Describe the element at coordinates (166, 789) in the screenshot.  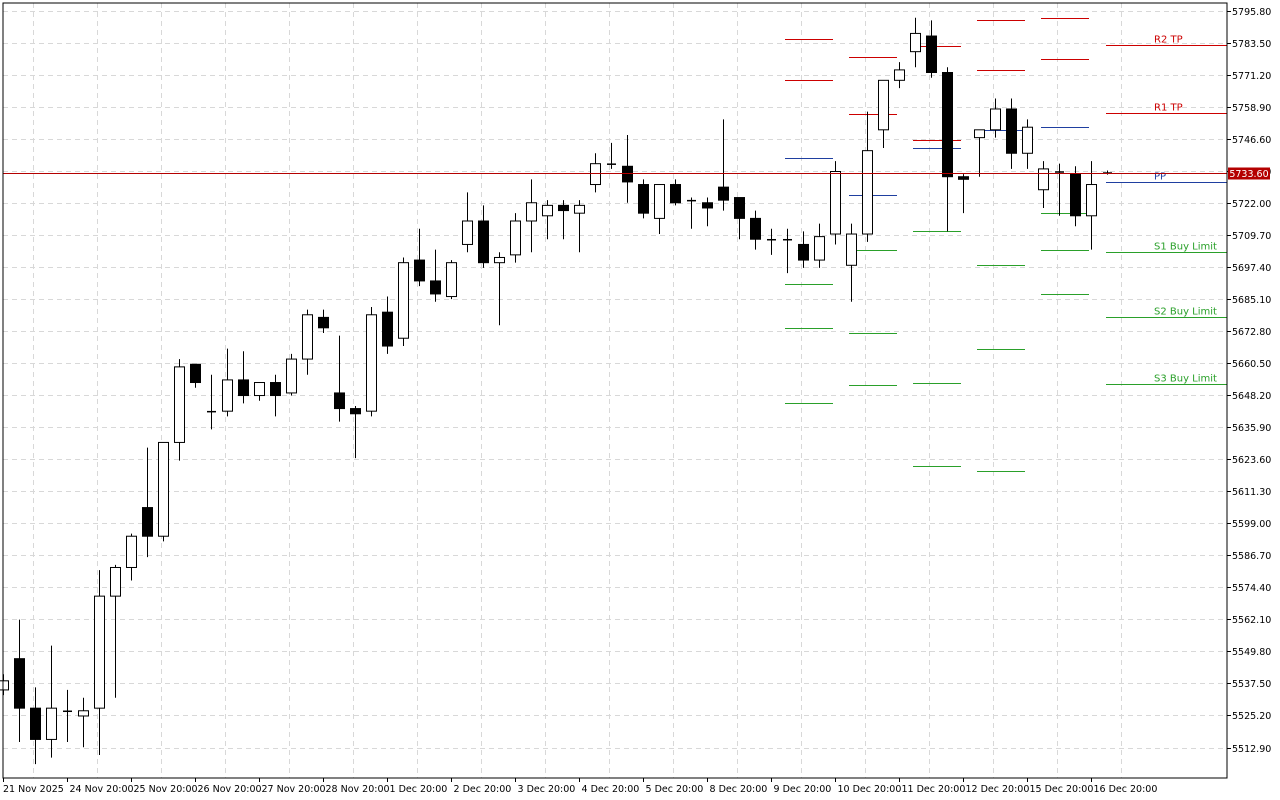
I see `x-tick-label: 25 Nov 20:00` at that location.